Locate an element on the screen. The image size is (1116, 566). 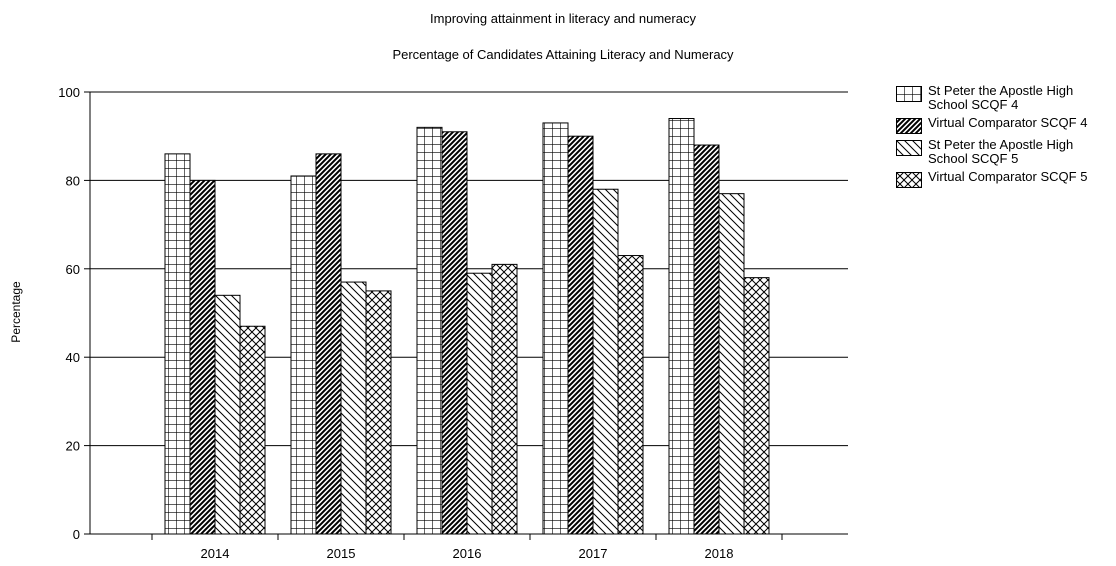
legend-item: Virtual Comparator SCQF 5 is located at coordinates (1001, 179).